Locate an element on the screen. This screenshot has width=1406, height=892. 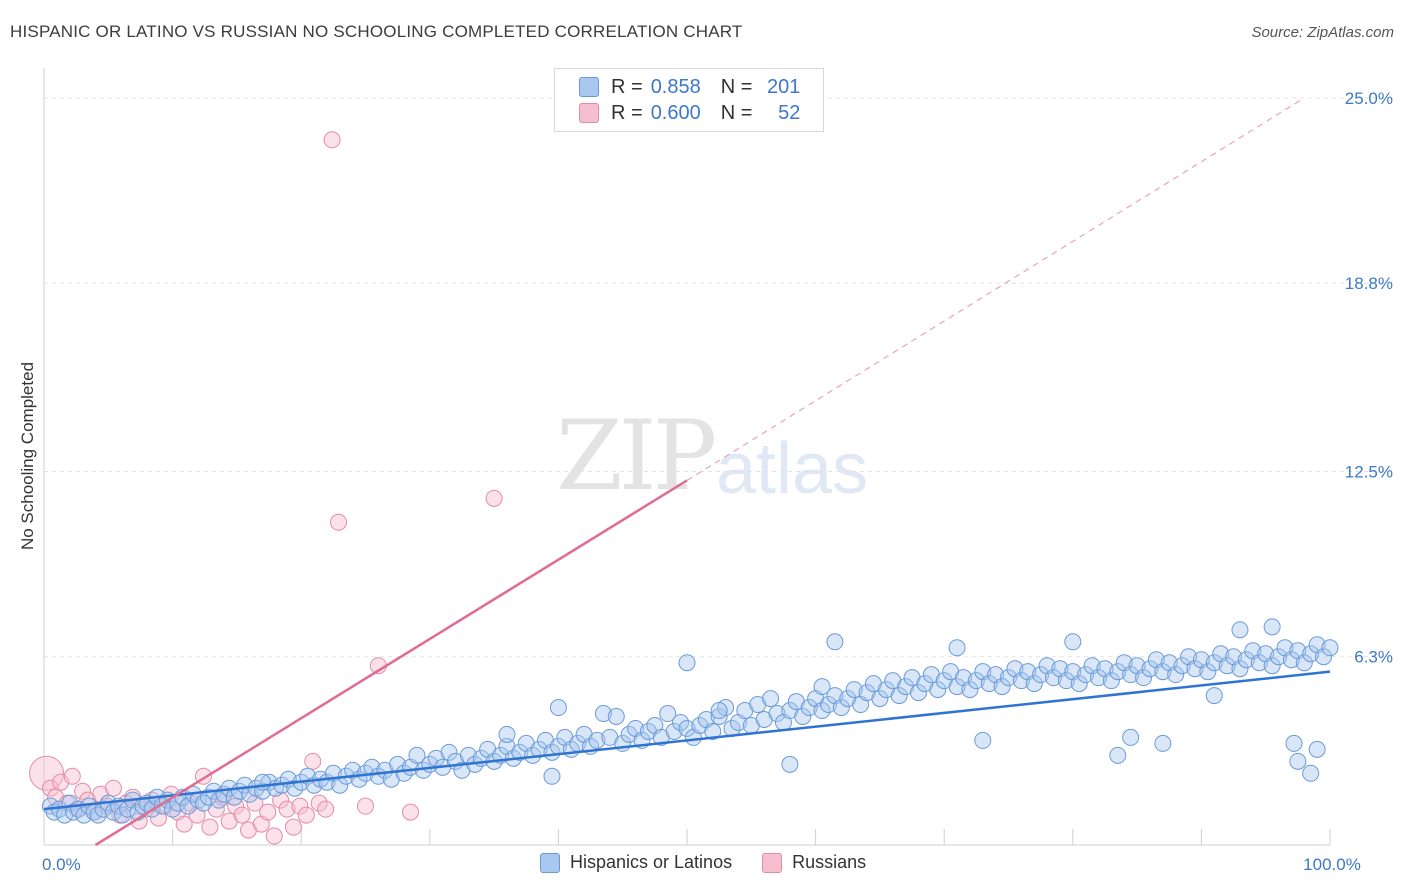
stats-legend: R = 0.858 N = 201 R = 0.600 N = 52 is located at coordinates (689, 100).